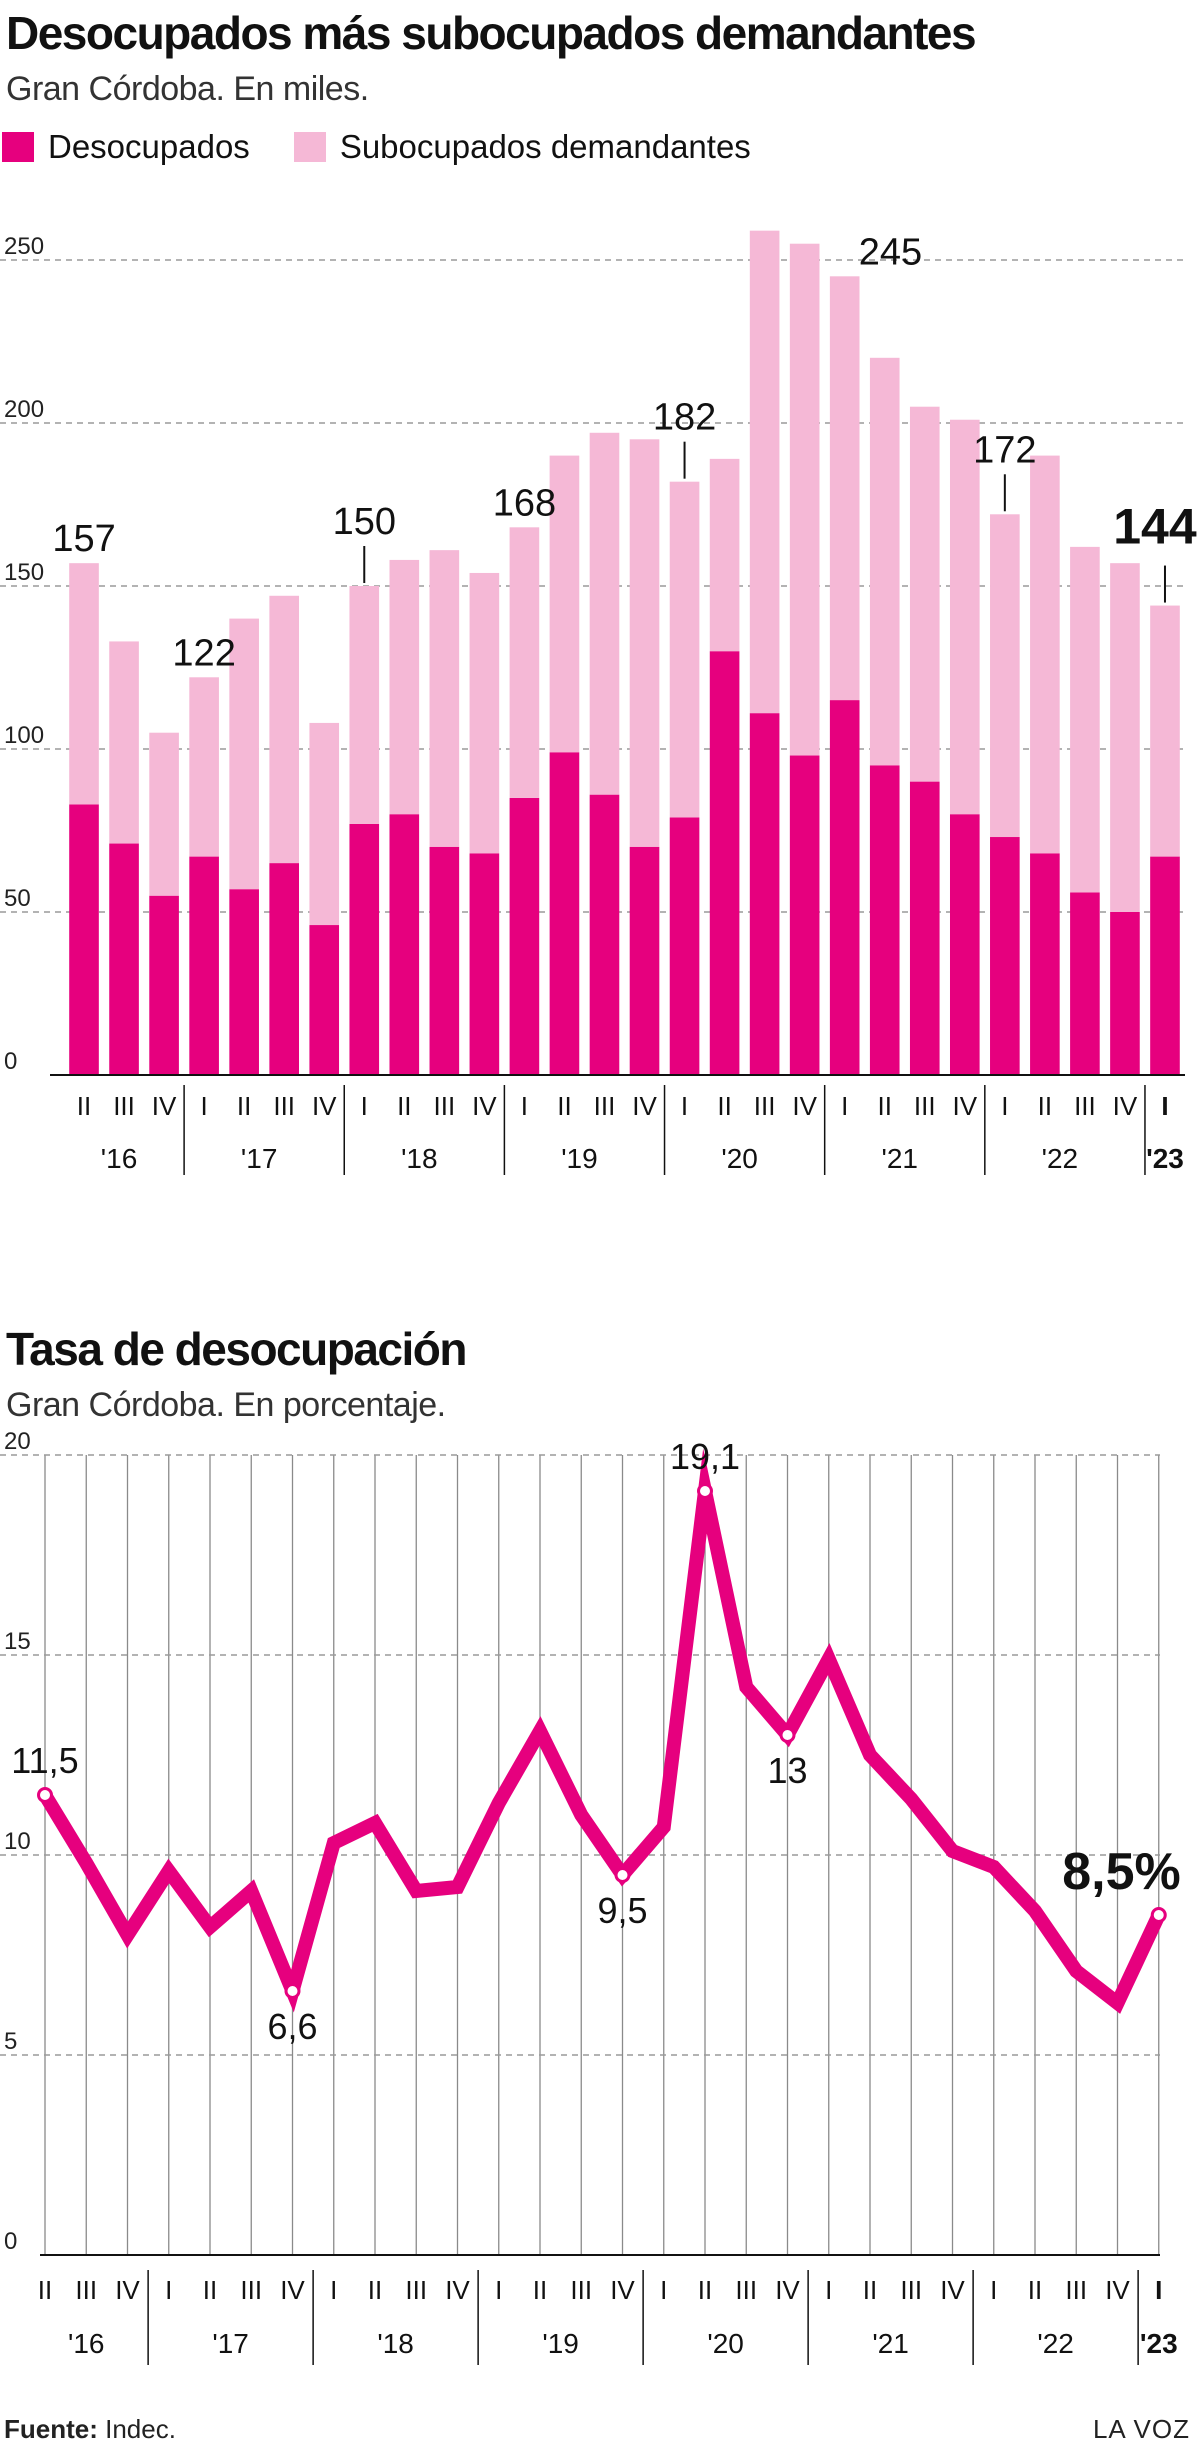 This screenshot has width=1200, height=2456. I want to click on y-tick-label: 15, so click(17, 1641).